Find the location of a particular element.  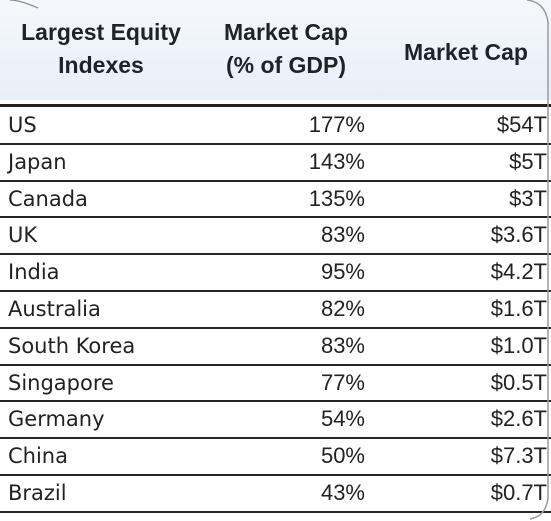

cell-country: Canada is located at coordinates (48, 198).